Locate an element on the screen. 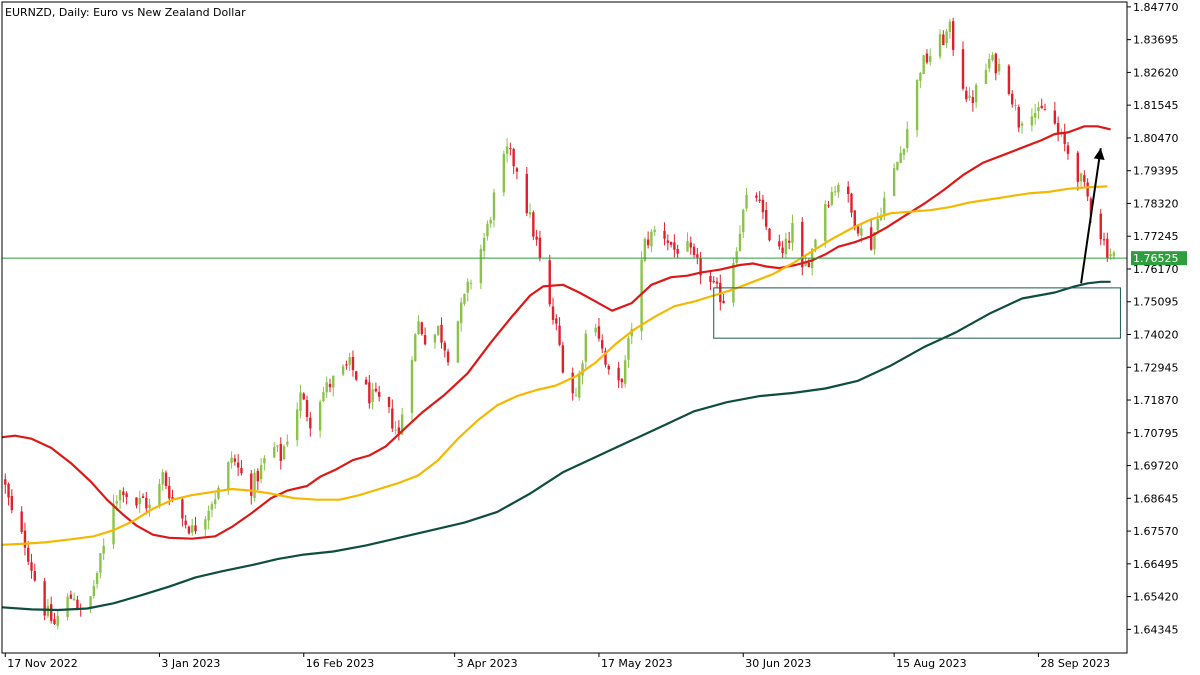 The width and height of the screenshot is (1200, 675). y-axis-tick-label: 1.71870 is located at coordinates (1156, 400).